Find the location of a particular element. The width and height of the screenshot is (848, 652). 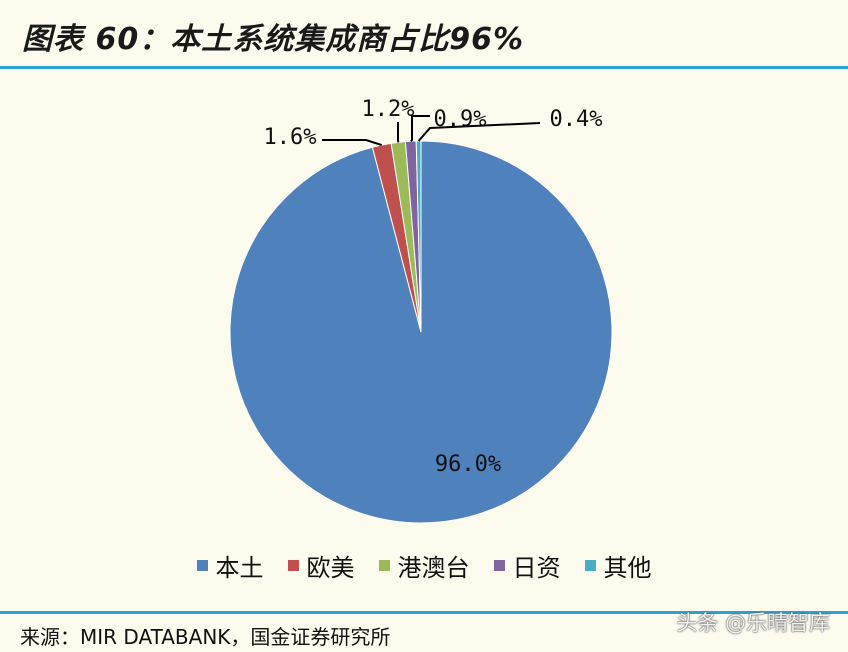

legend-item-2: 港澳台 is located at coordinates (424, 565).